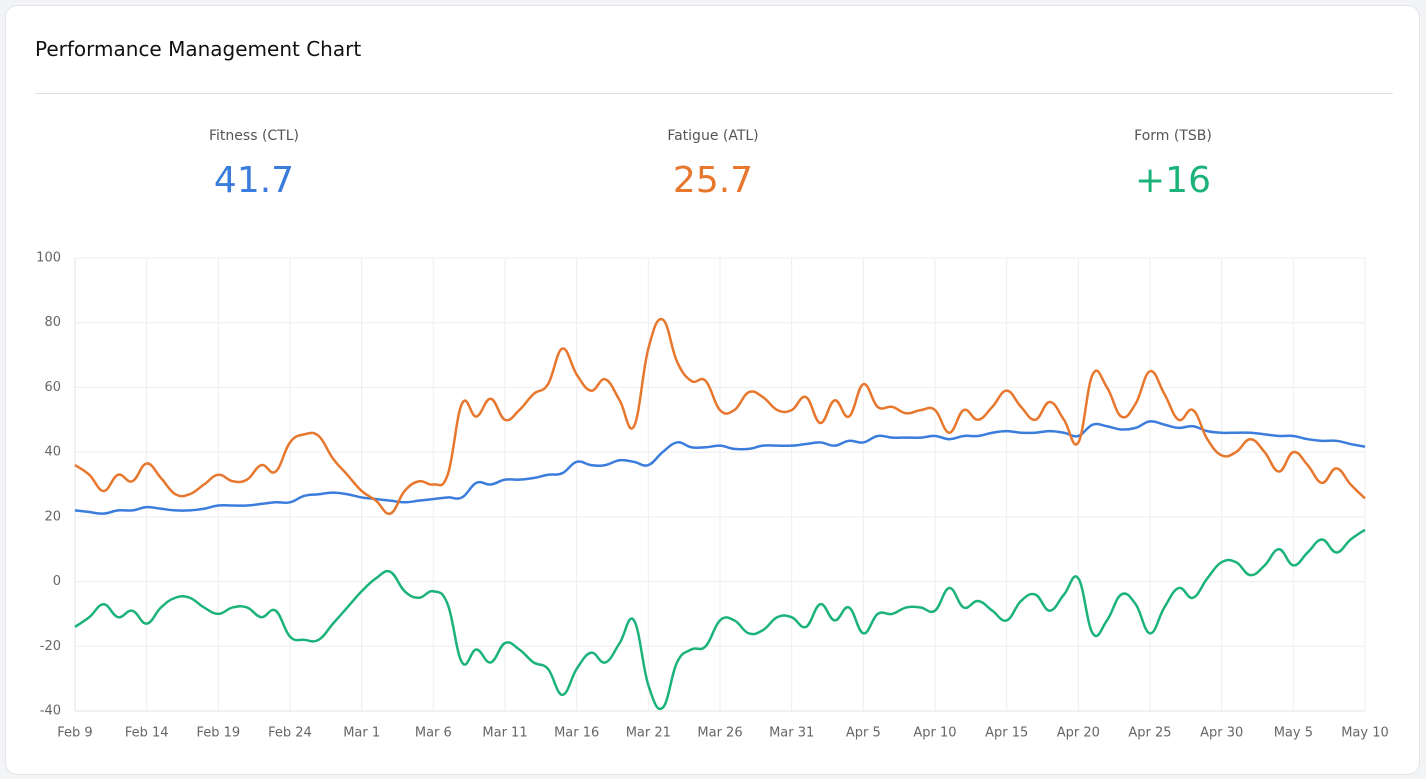 The width and height of the screenshot is (1426, 779). What do you see at coordinates (1149, 733) in the screenshot?
I see `x-tick-label: Apr 25` at bounding box center [1149, 733].